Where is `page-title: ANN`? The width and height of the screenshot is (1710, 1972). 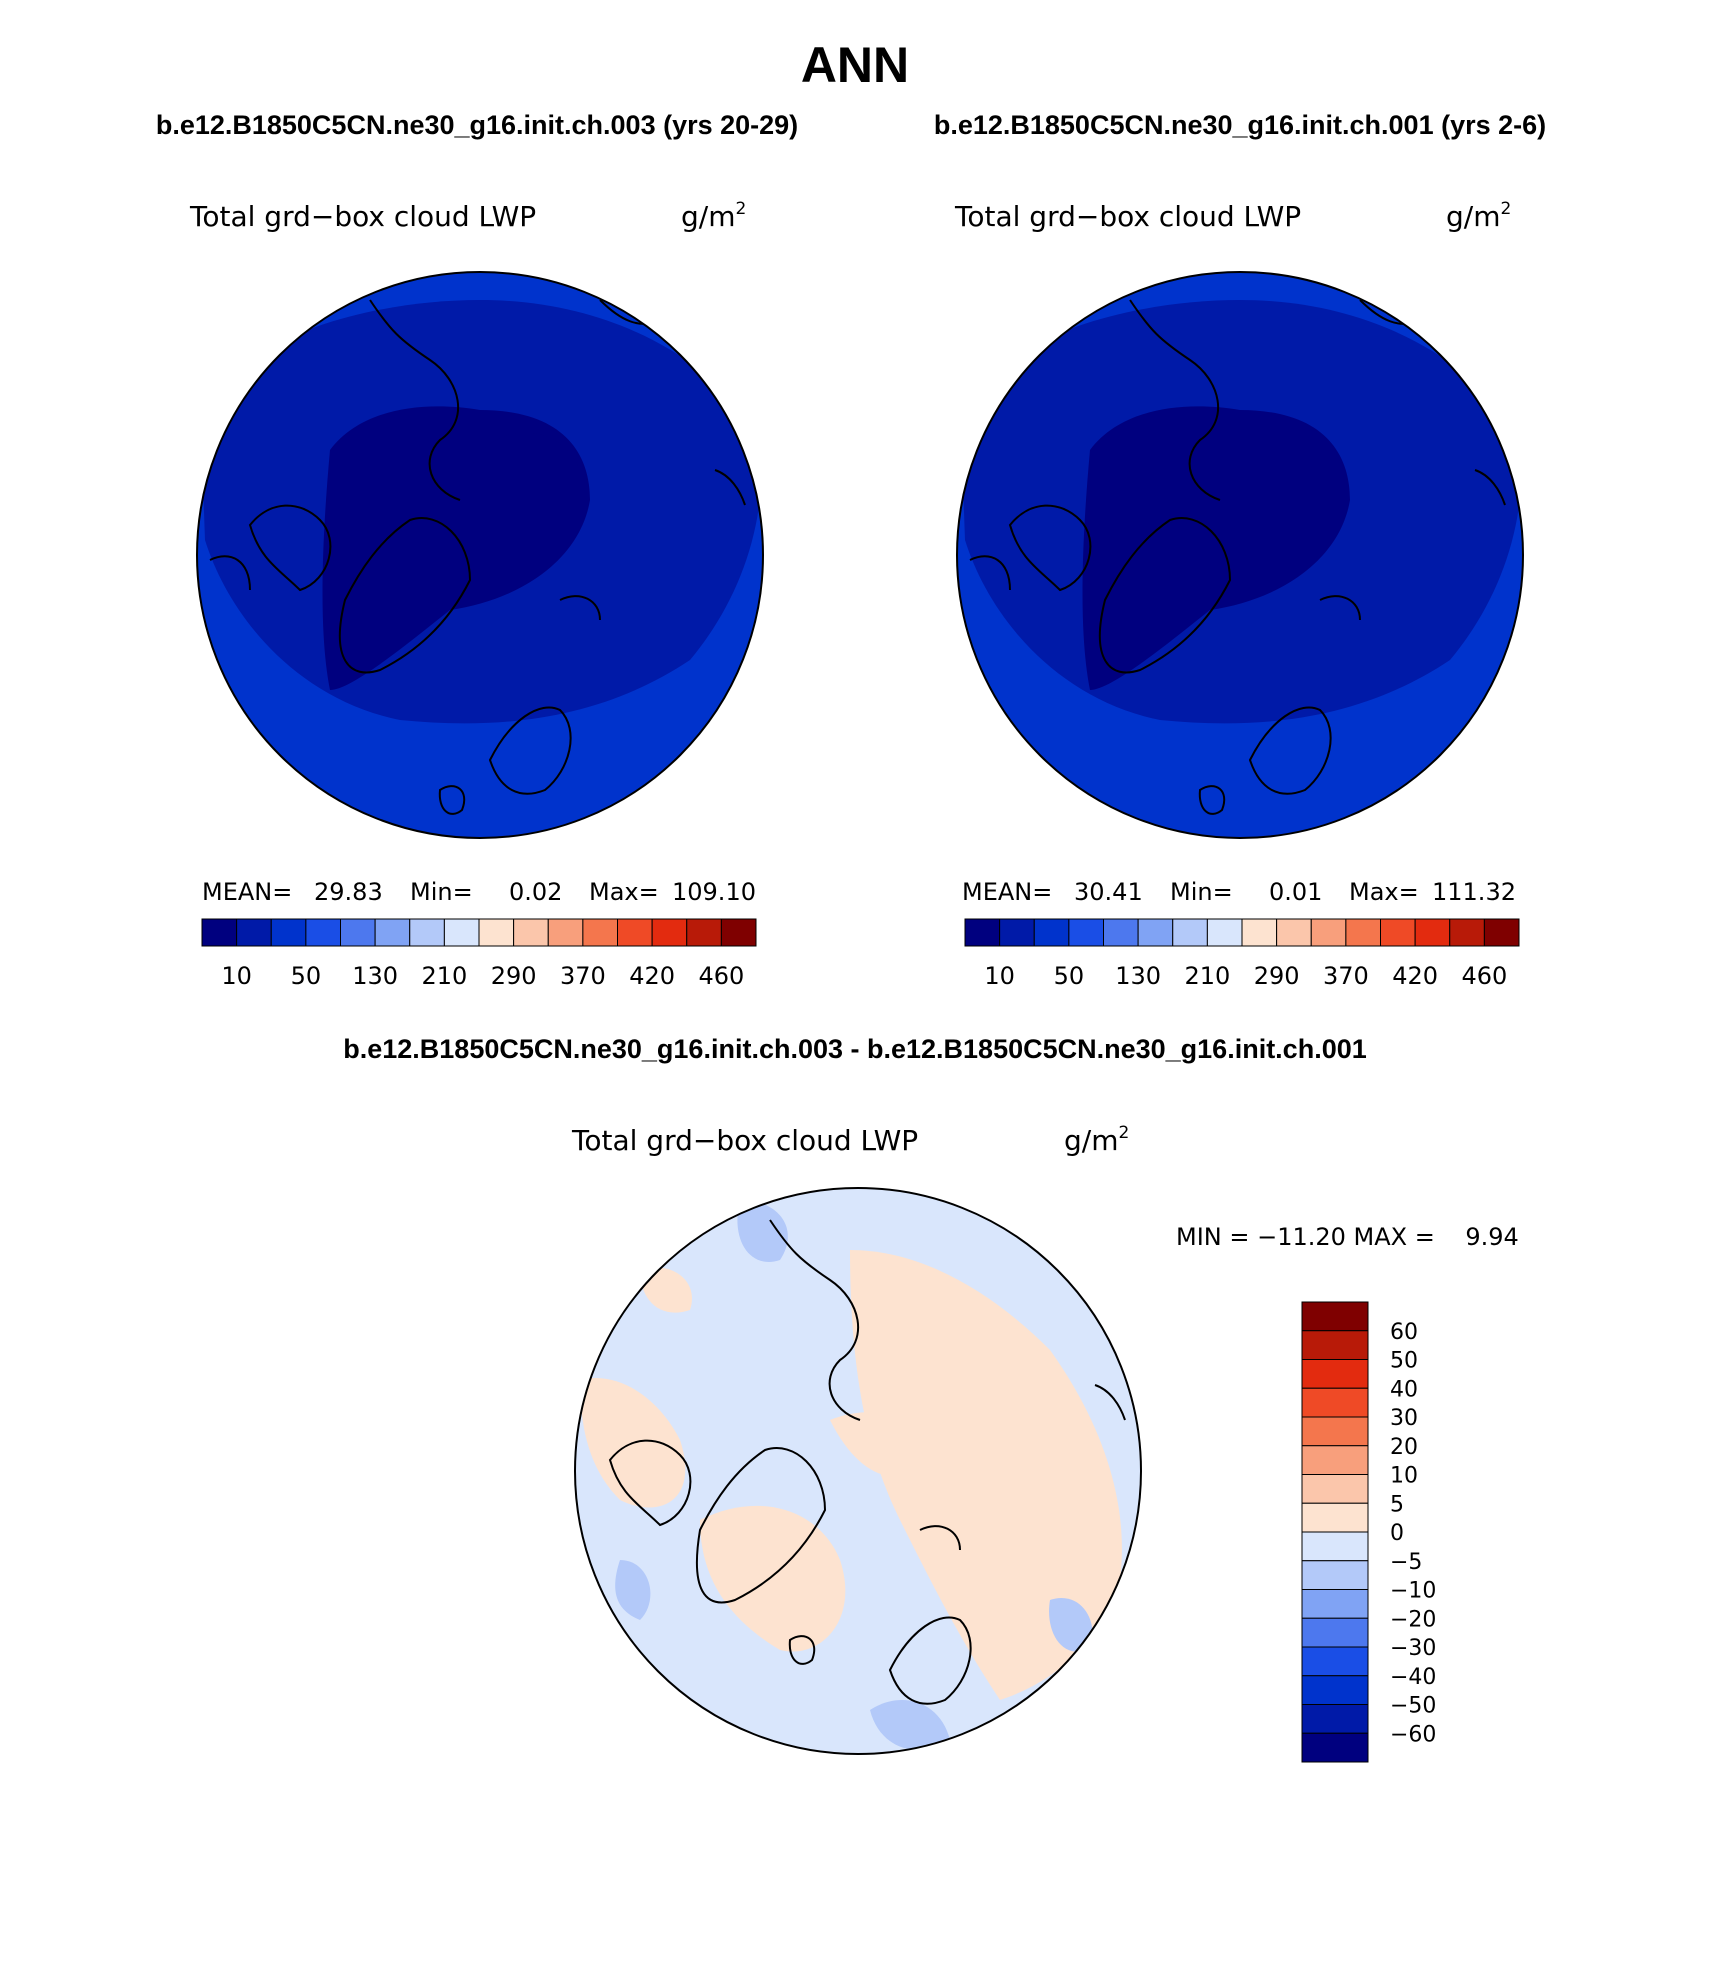 page-title: ANN is located at coordinates (855, 65).